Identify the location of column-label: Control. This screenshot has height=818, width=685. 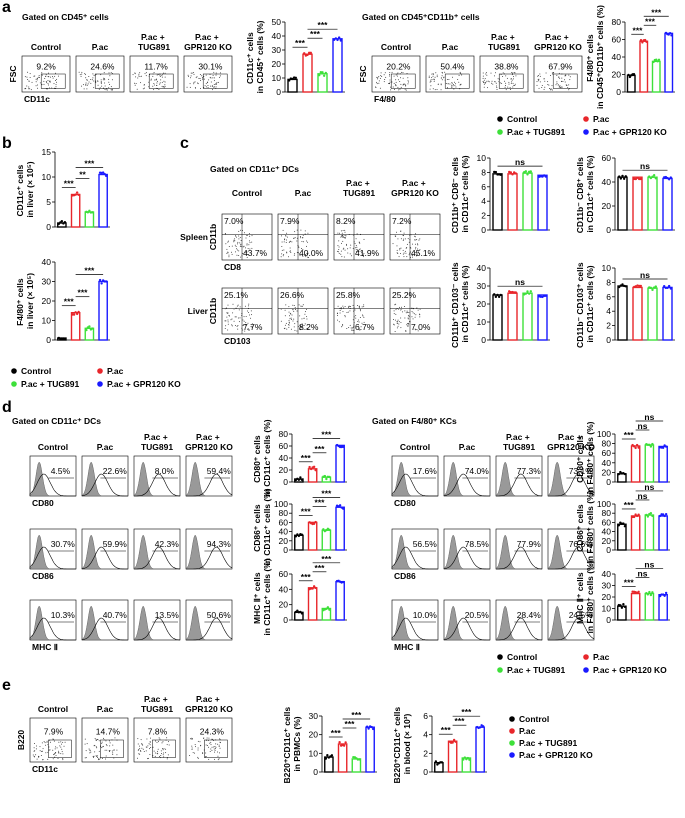
(53, 709).